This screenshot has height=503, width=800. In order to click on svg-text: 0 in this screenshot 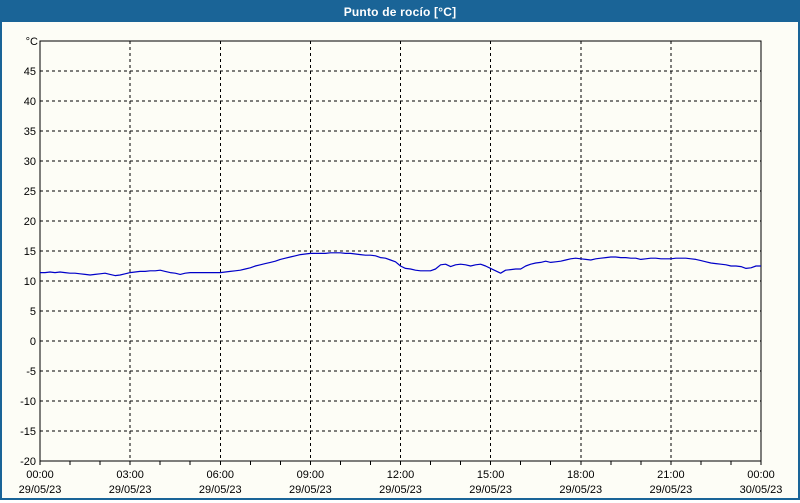, I will do `click(33, 342)`.